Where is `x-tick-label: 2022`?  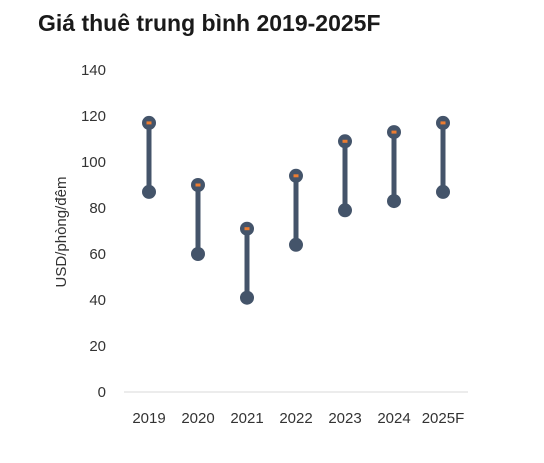
x-tick-label: 2022 is located at coordinates (295, 418).